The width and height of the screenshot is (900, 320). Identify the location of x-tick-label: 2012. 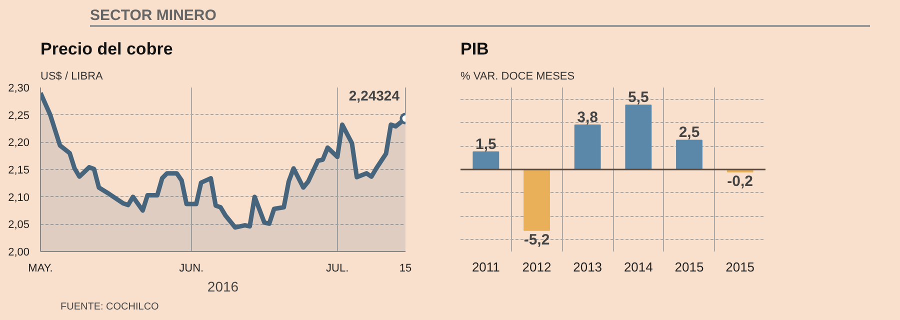
(537, 267).